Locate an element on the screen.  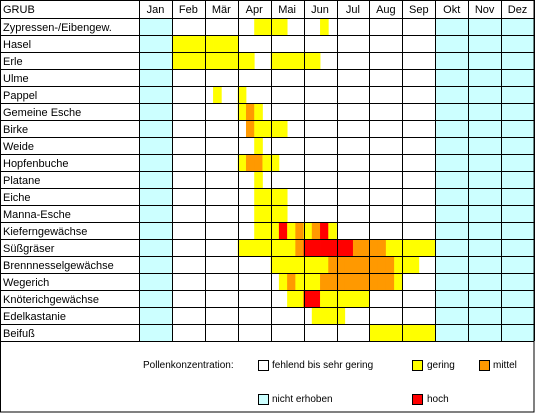
month-label: Apr is located at coordinates (254, 10).